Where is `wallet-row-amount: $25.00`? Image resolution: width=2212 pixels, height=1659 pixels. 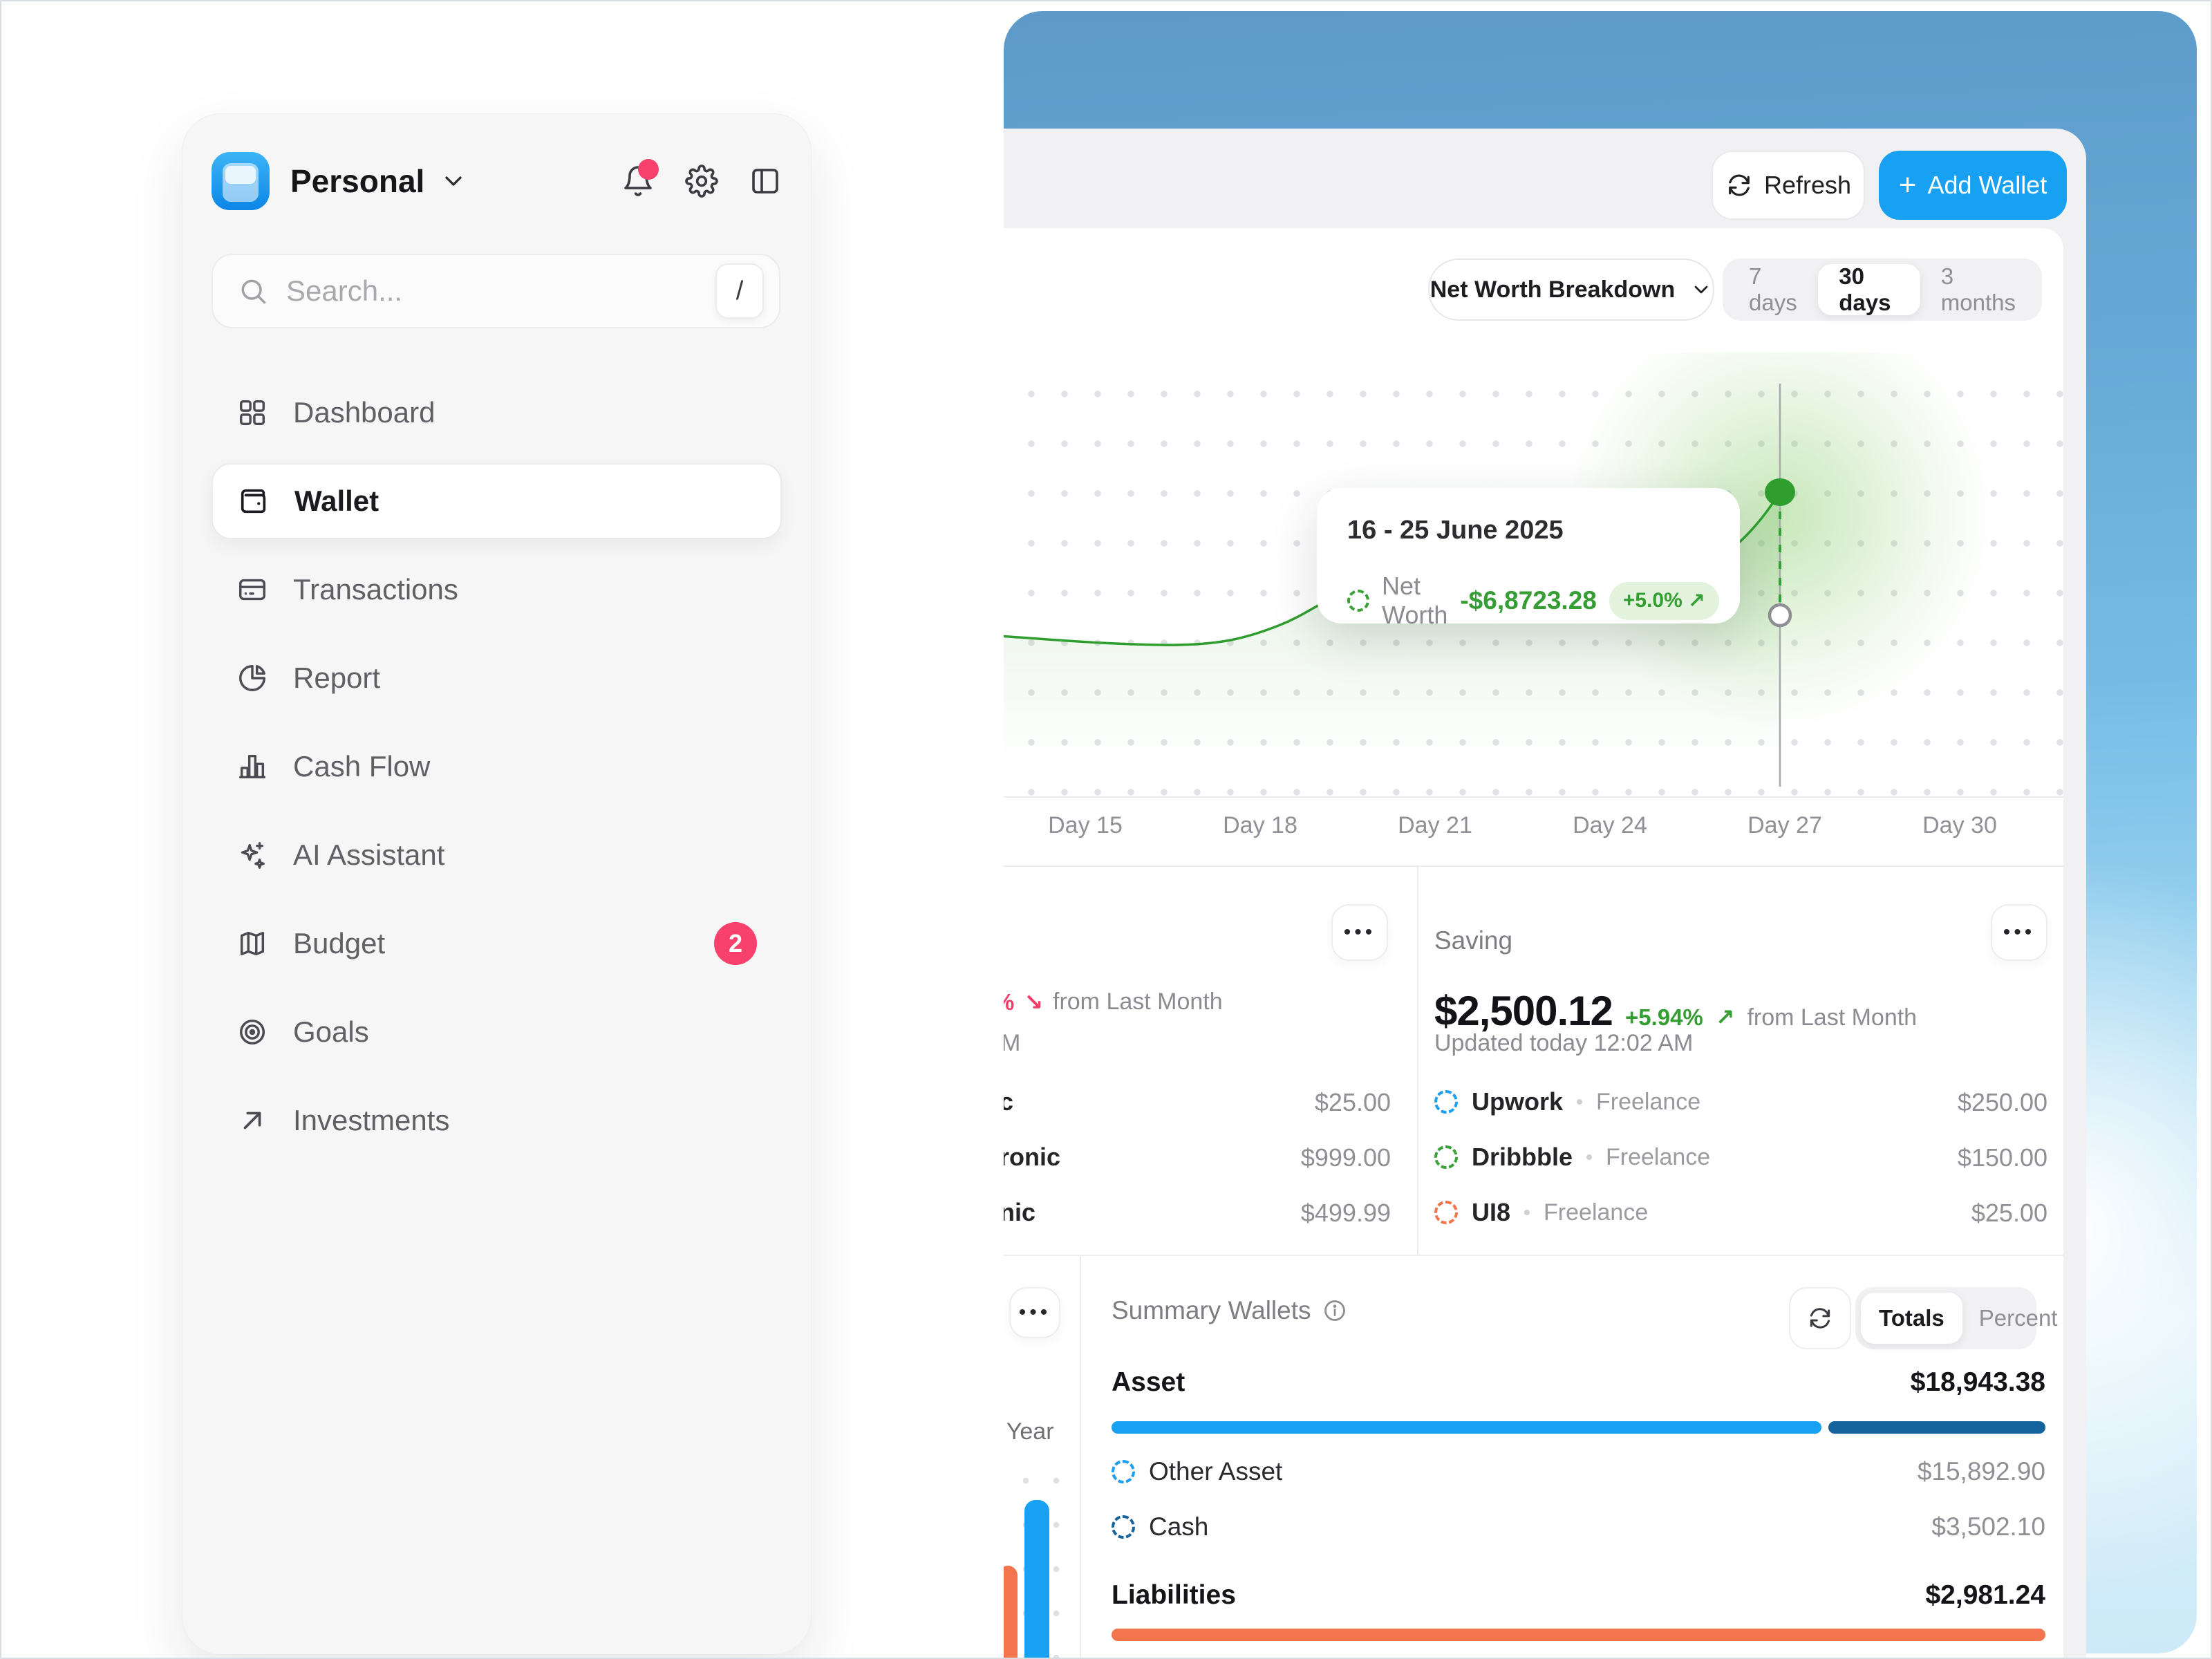
wallet-row-amount: $25.00 is located at coordinates (2009, 1213).